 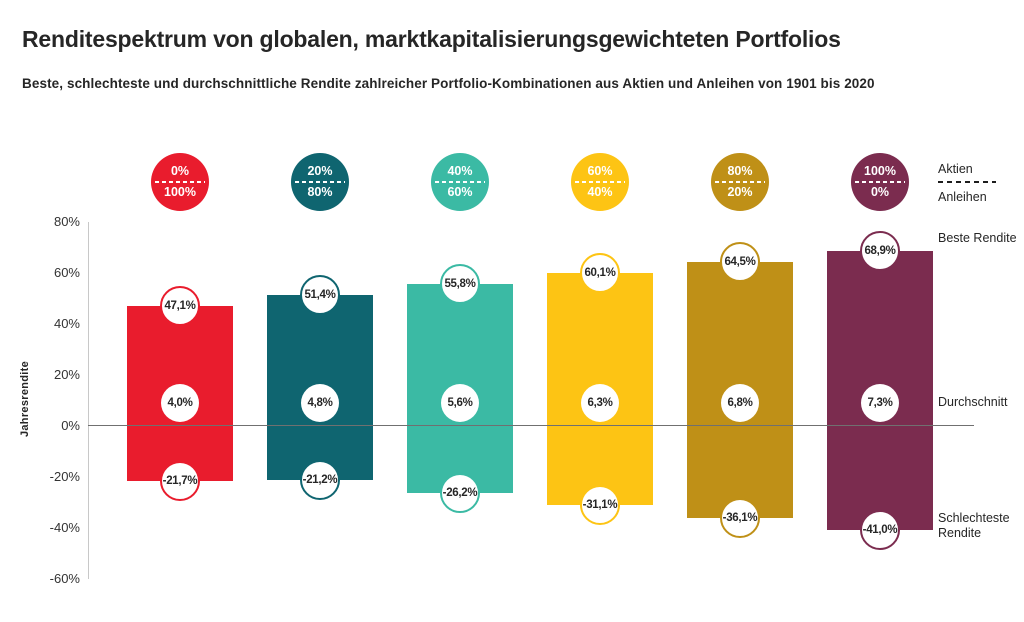 What do you see at coordinates (64, 527) in the screenshot?
I see `y-axis-tick-label: -40%` at bounding box center [64, 527].